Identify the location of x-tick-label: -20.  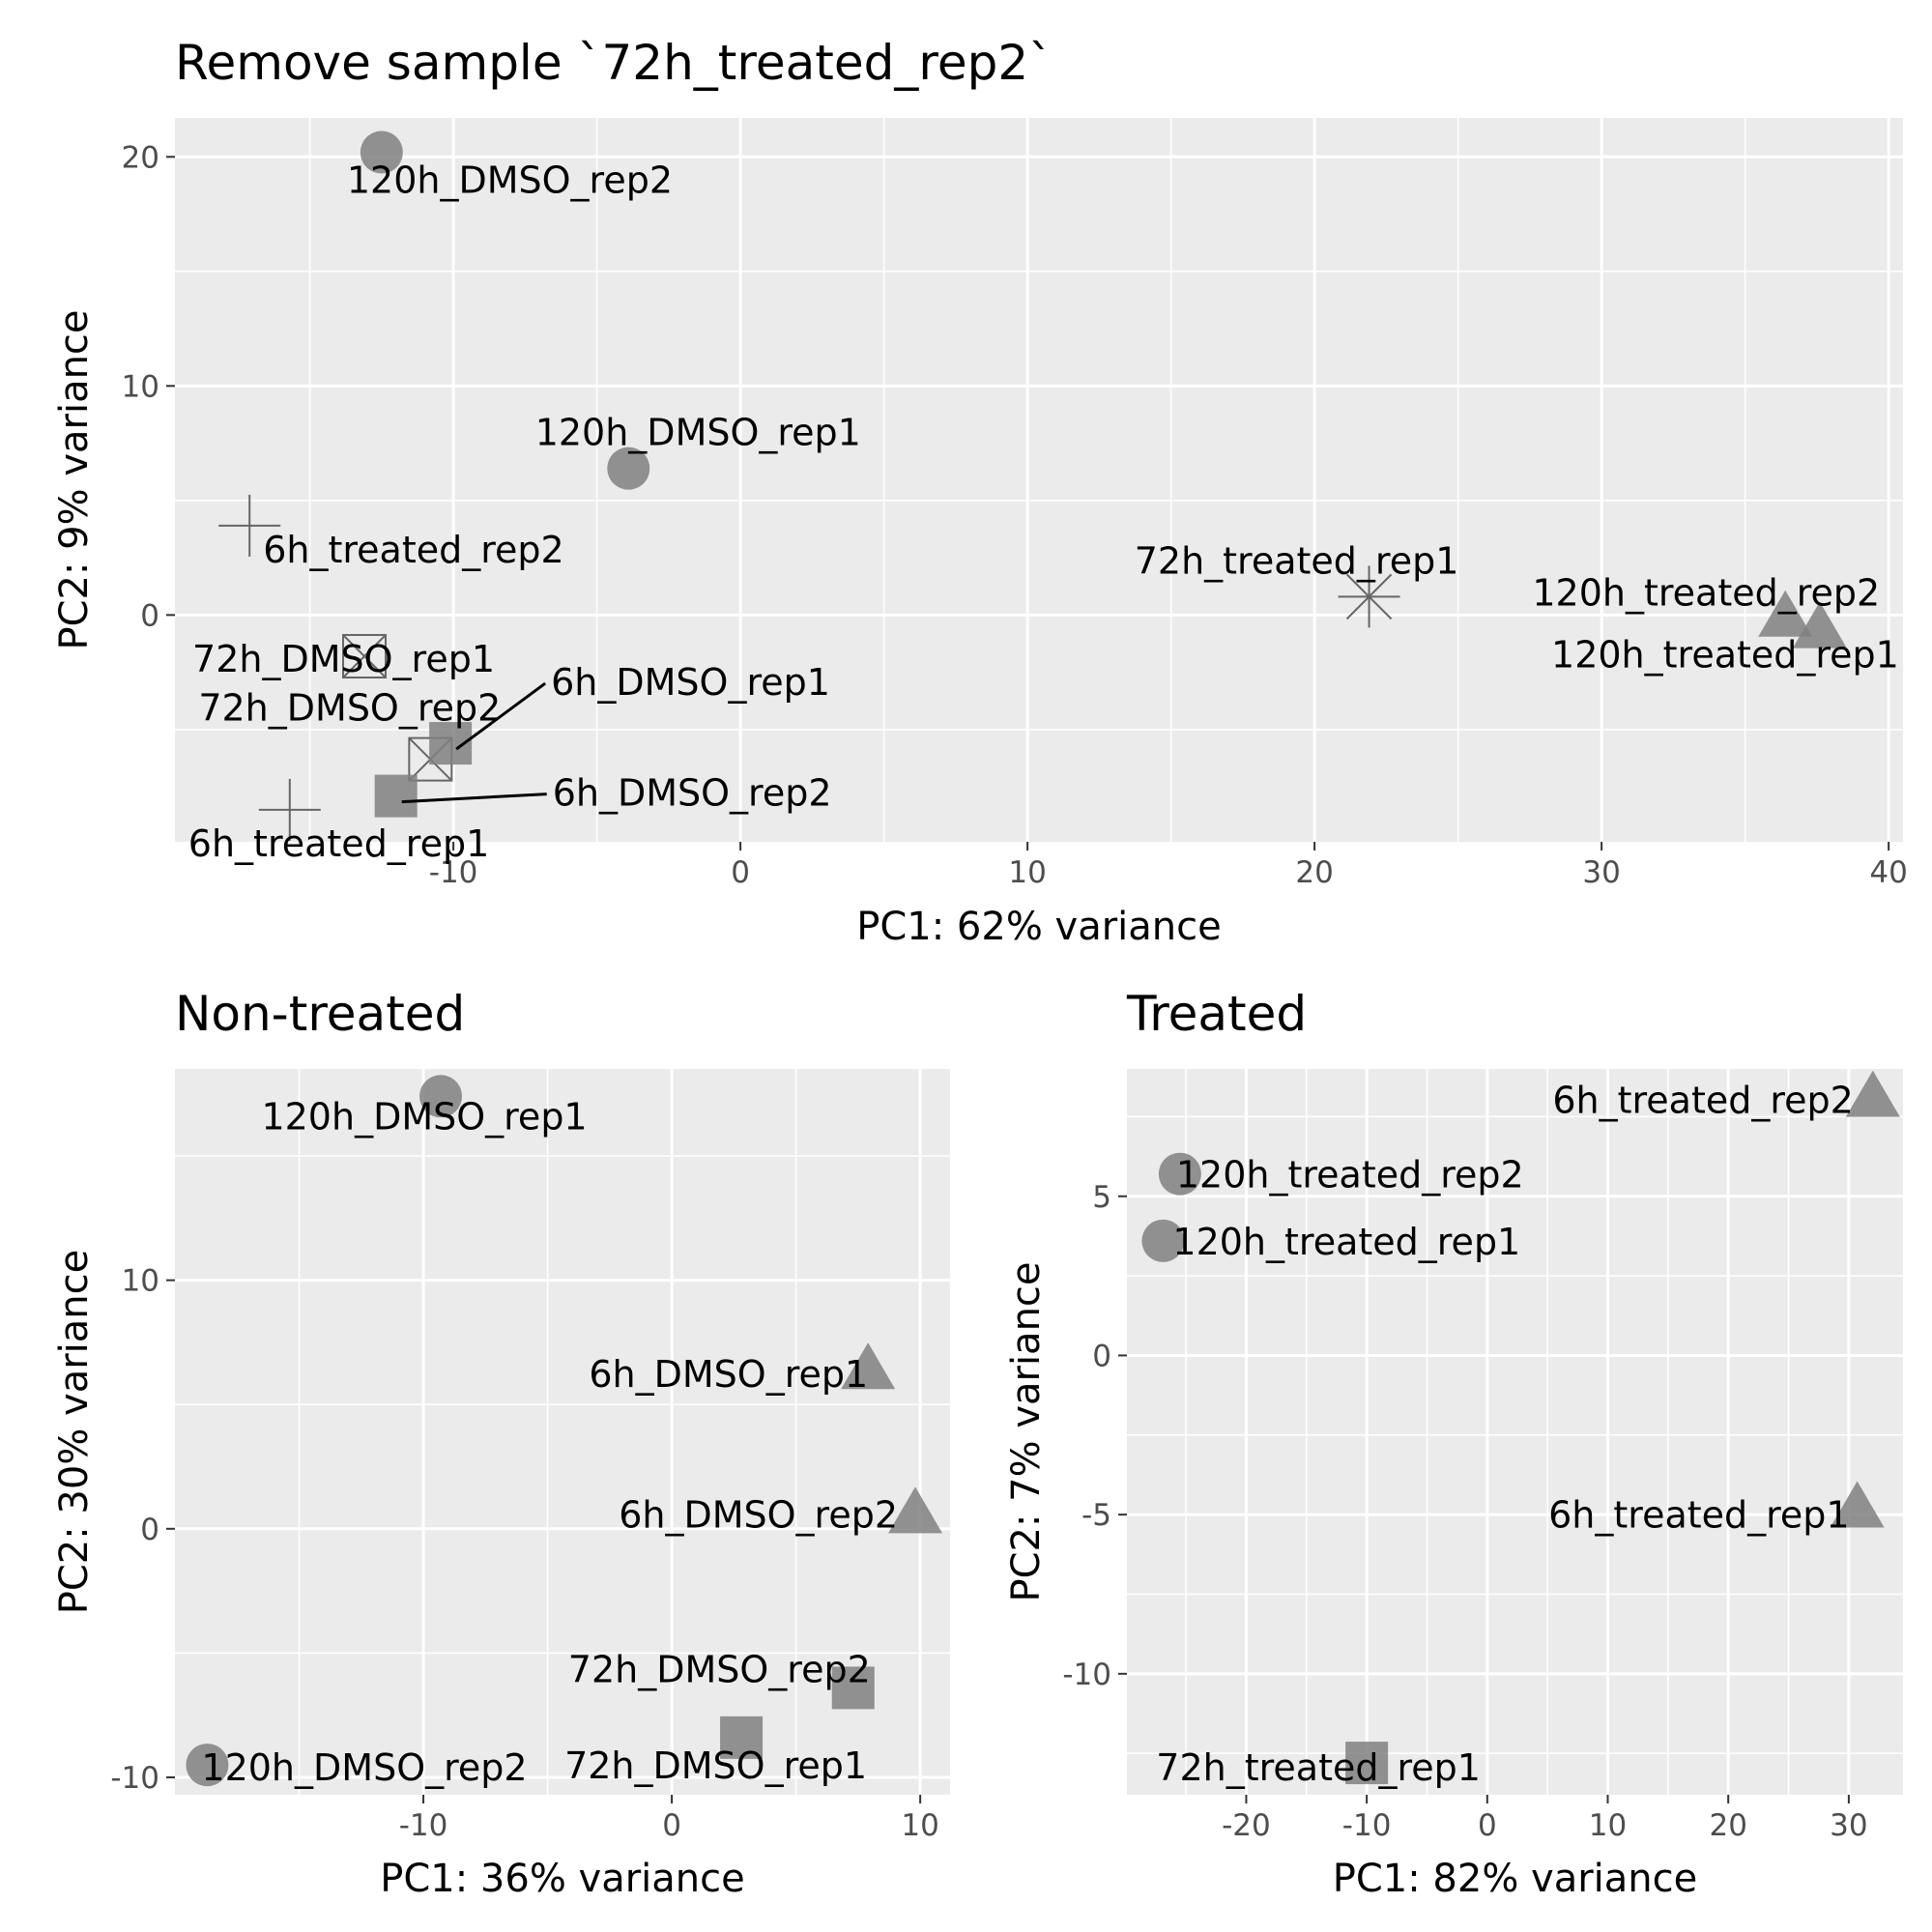
(1246, 1825).